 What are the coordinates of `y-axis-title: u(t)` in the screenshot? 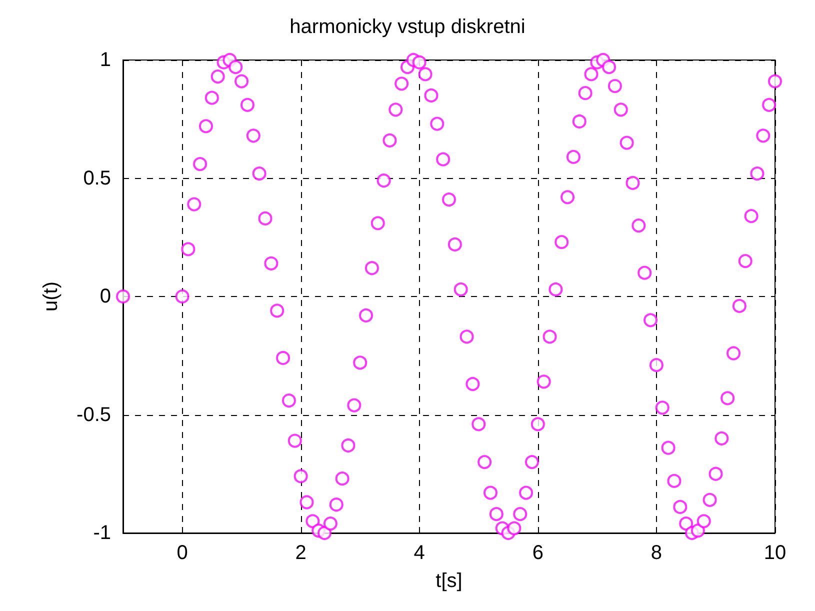 It's located at (51, 297).